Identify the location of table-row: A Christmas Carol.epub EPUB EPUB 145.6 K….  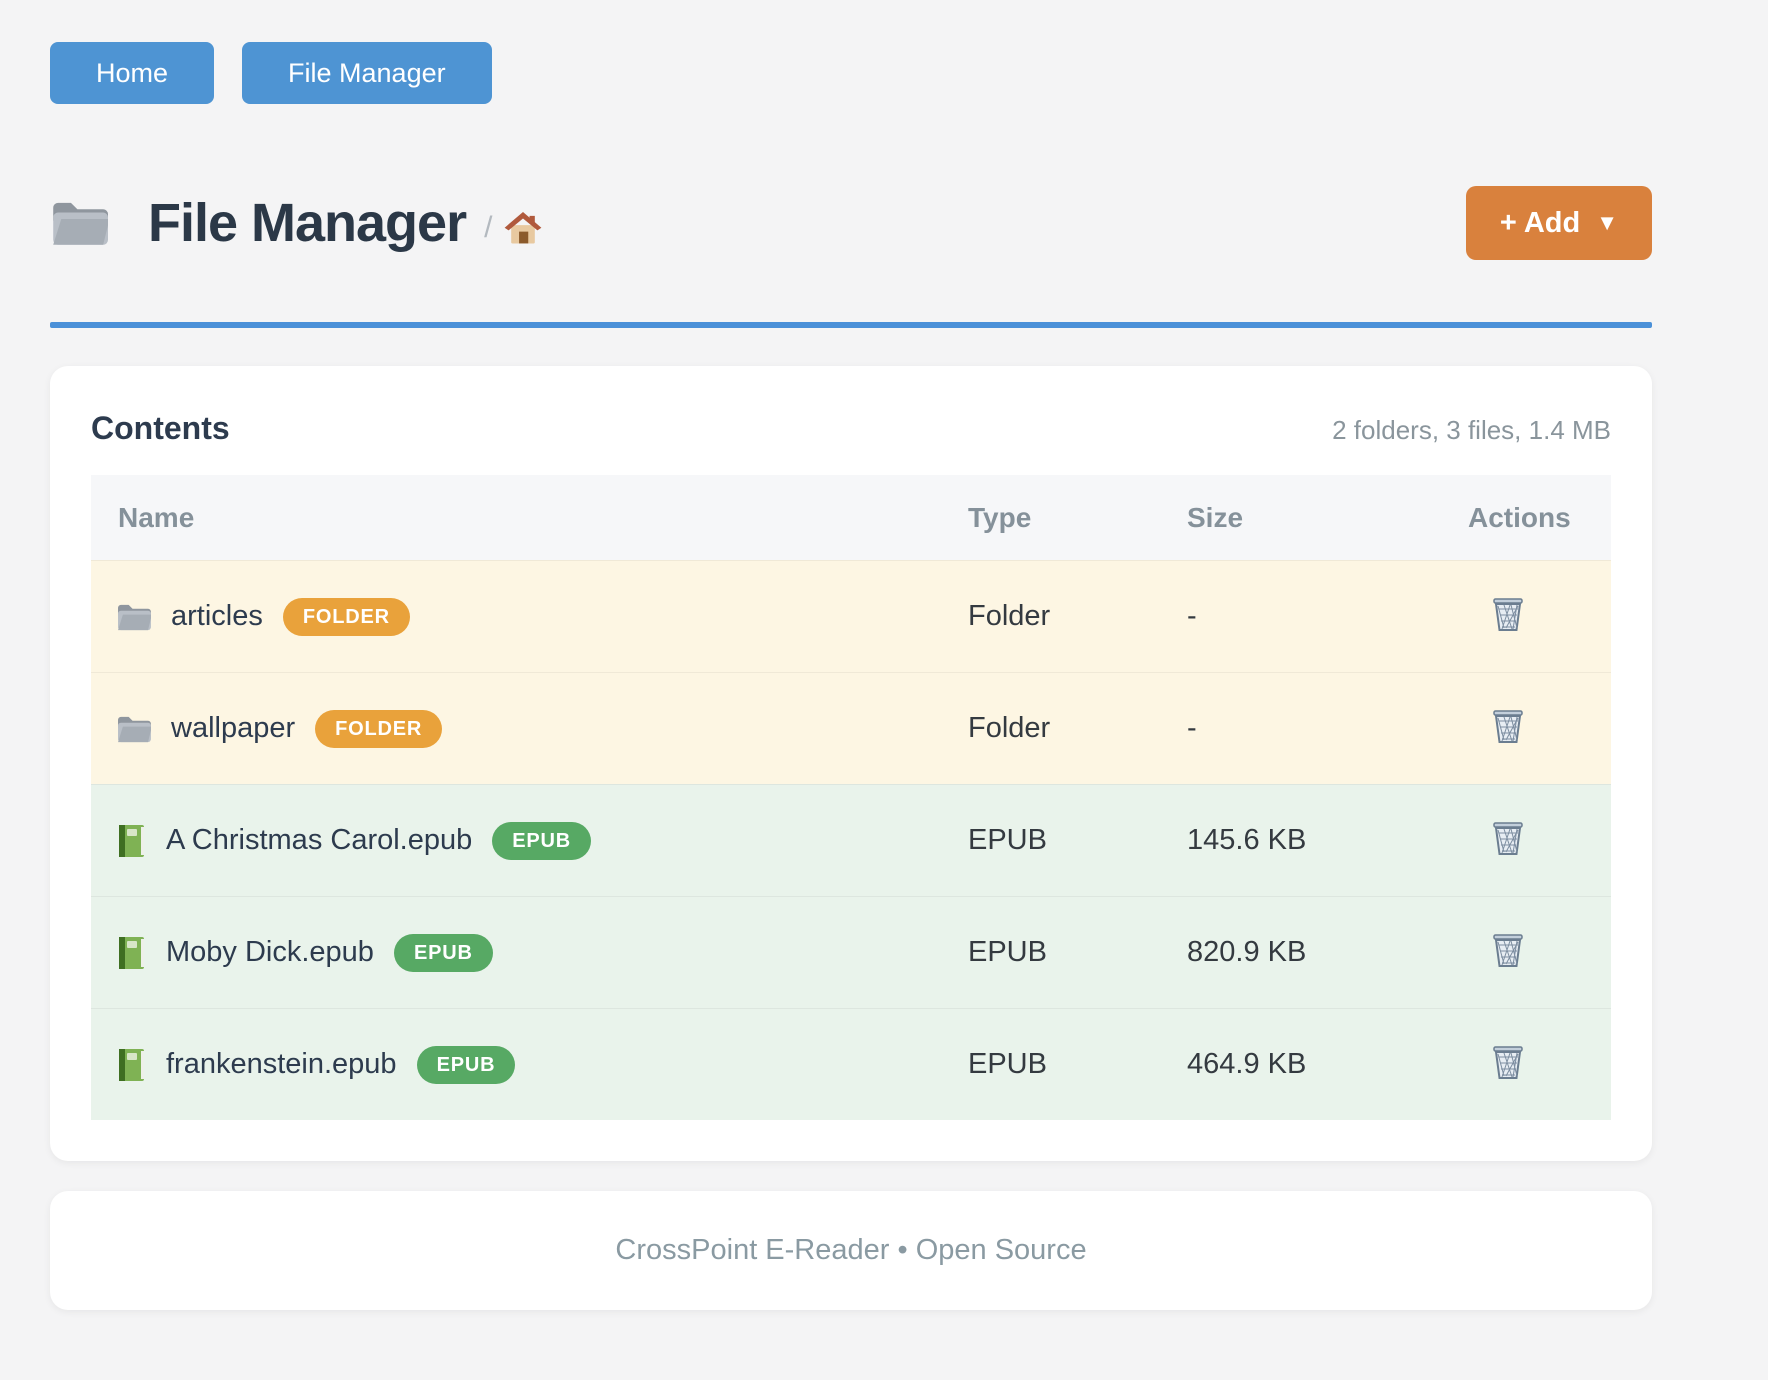
(851, 840).